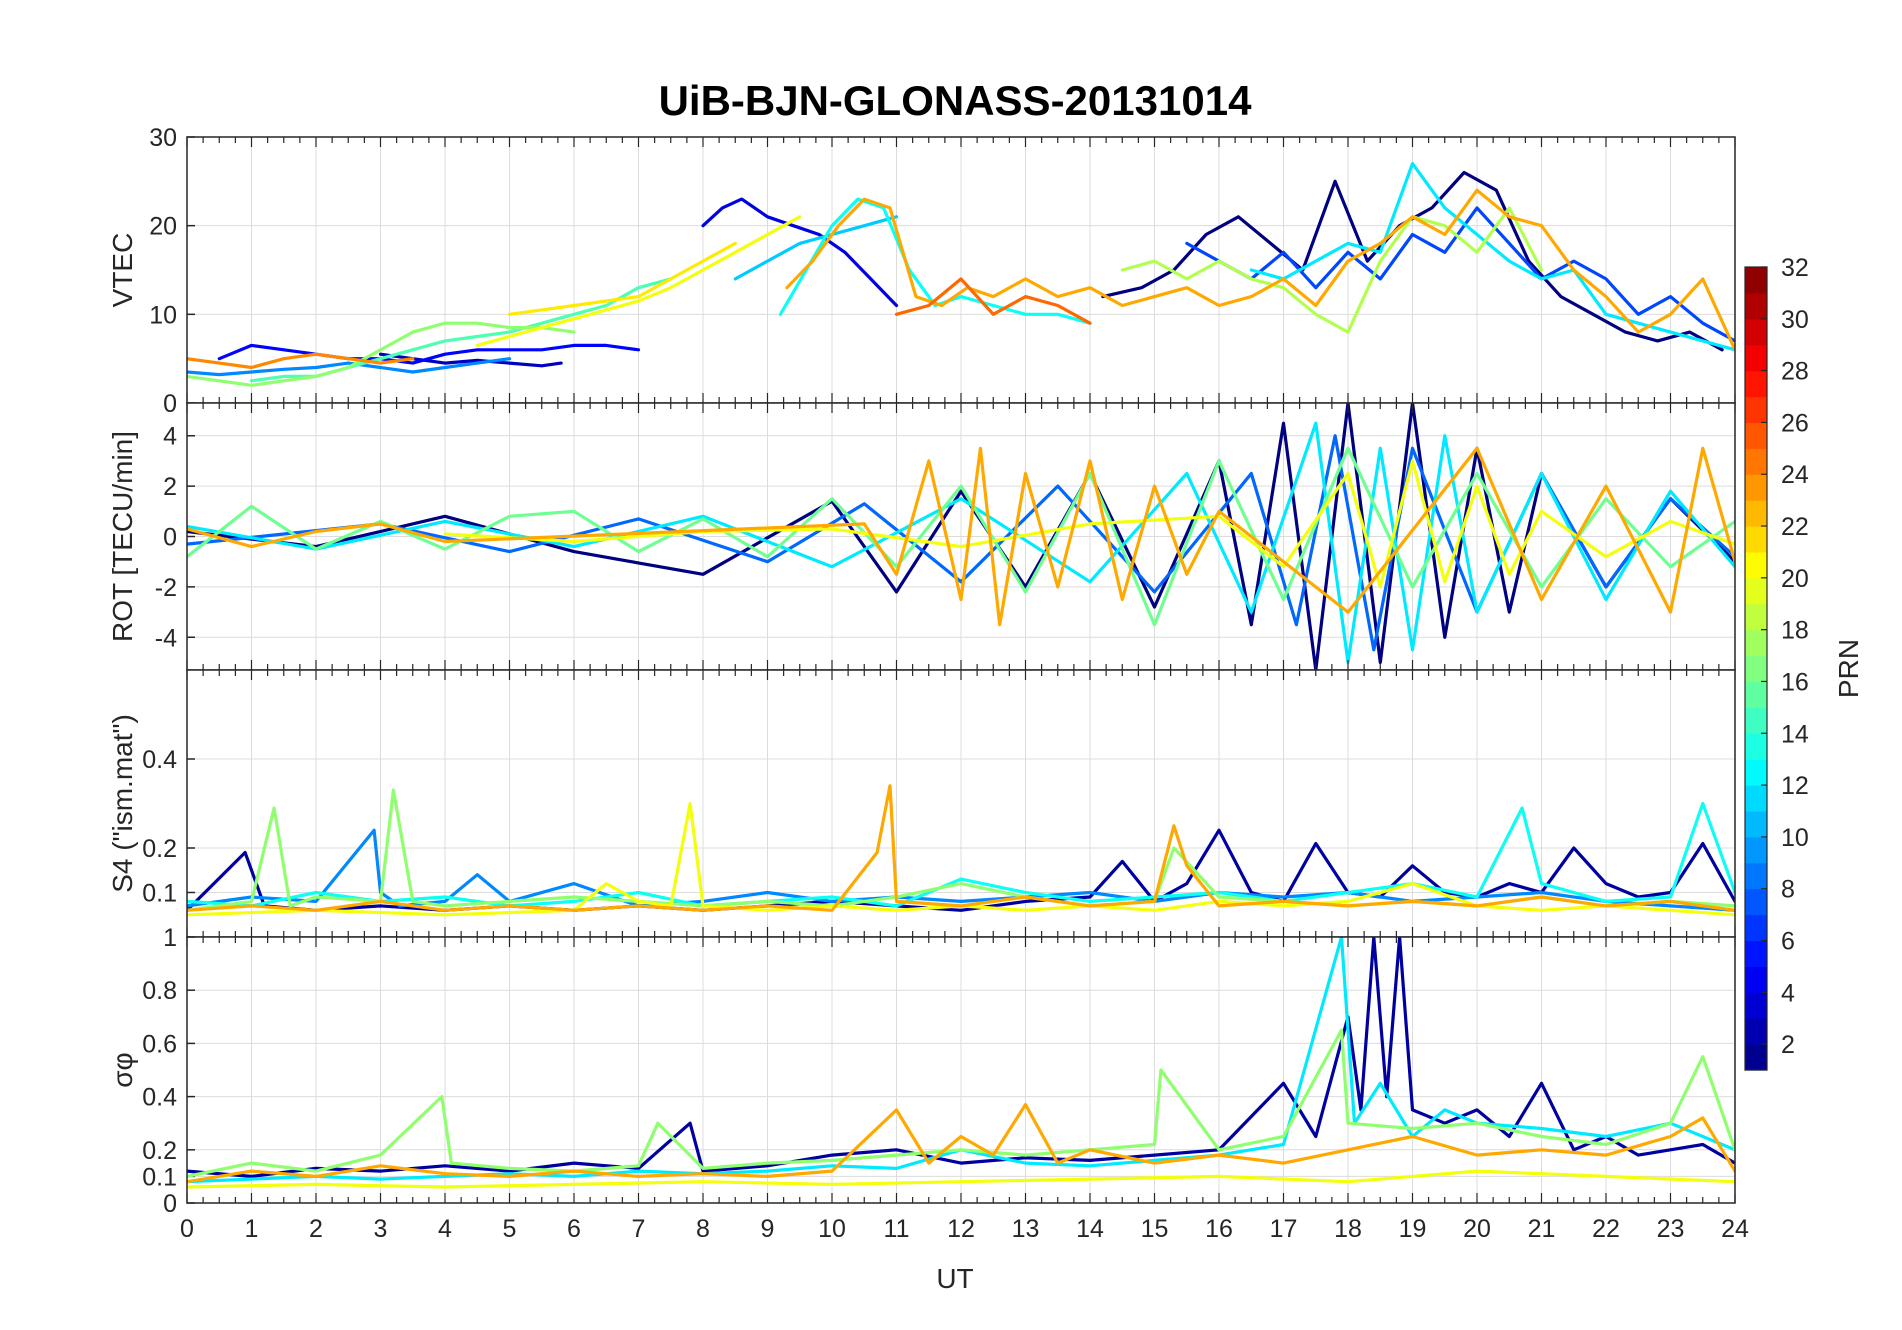 This screenshot has width=1902, height=1330. What do you see at coordinates (768, 1229) in the screenshot?
I see `x-tick-label: 9` at bounding box center [768, 1229].